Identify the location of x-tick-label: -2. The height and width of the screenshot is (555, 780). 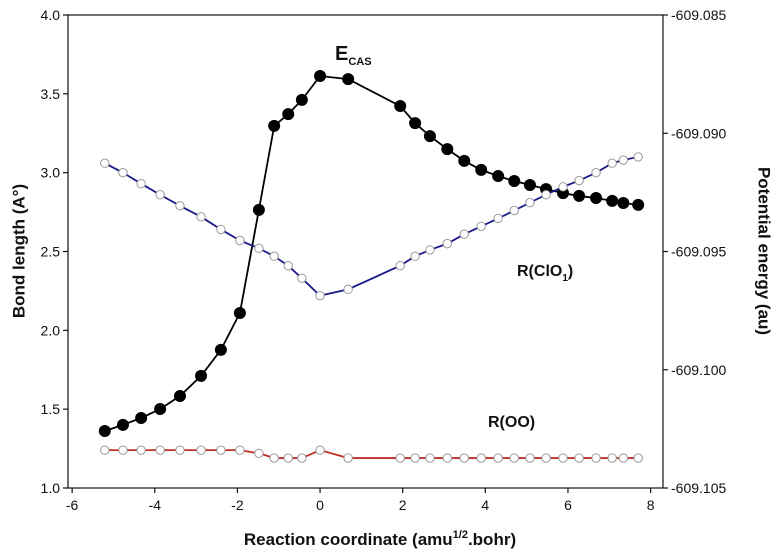
(237, 505).